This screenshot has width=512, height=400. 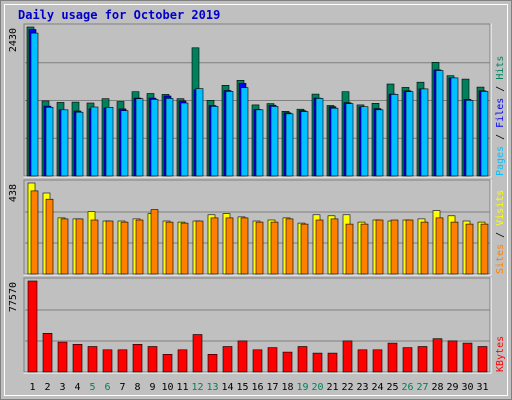 What do you see at coordinates (377, 387) in the screenshot?
I see `day-label-24: 24` at bounding box center [377, 387].